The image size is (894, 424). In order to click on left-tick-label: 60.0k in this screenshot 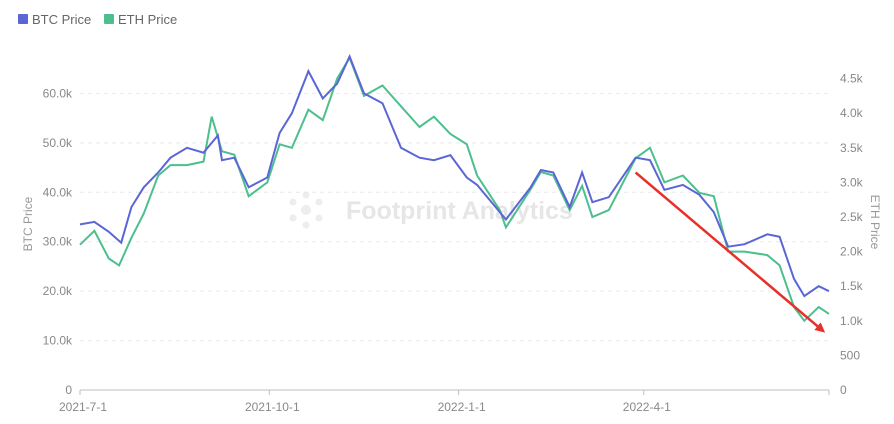, I will do `click(58, 93)`.